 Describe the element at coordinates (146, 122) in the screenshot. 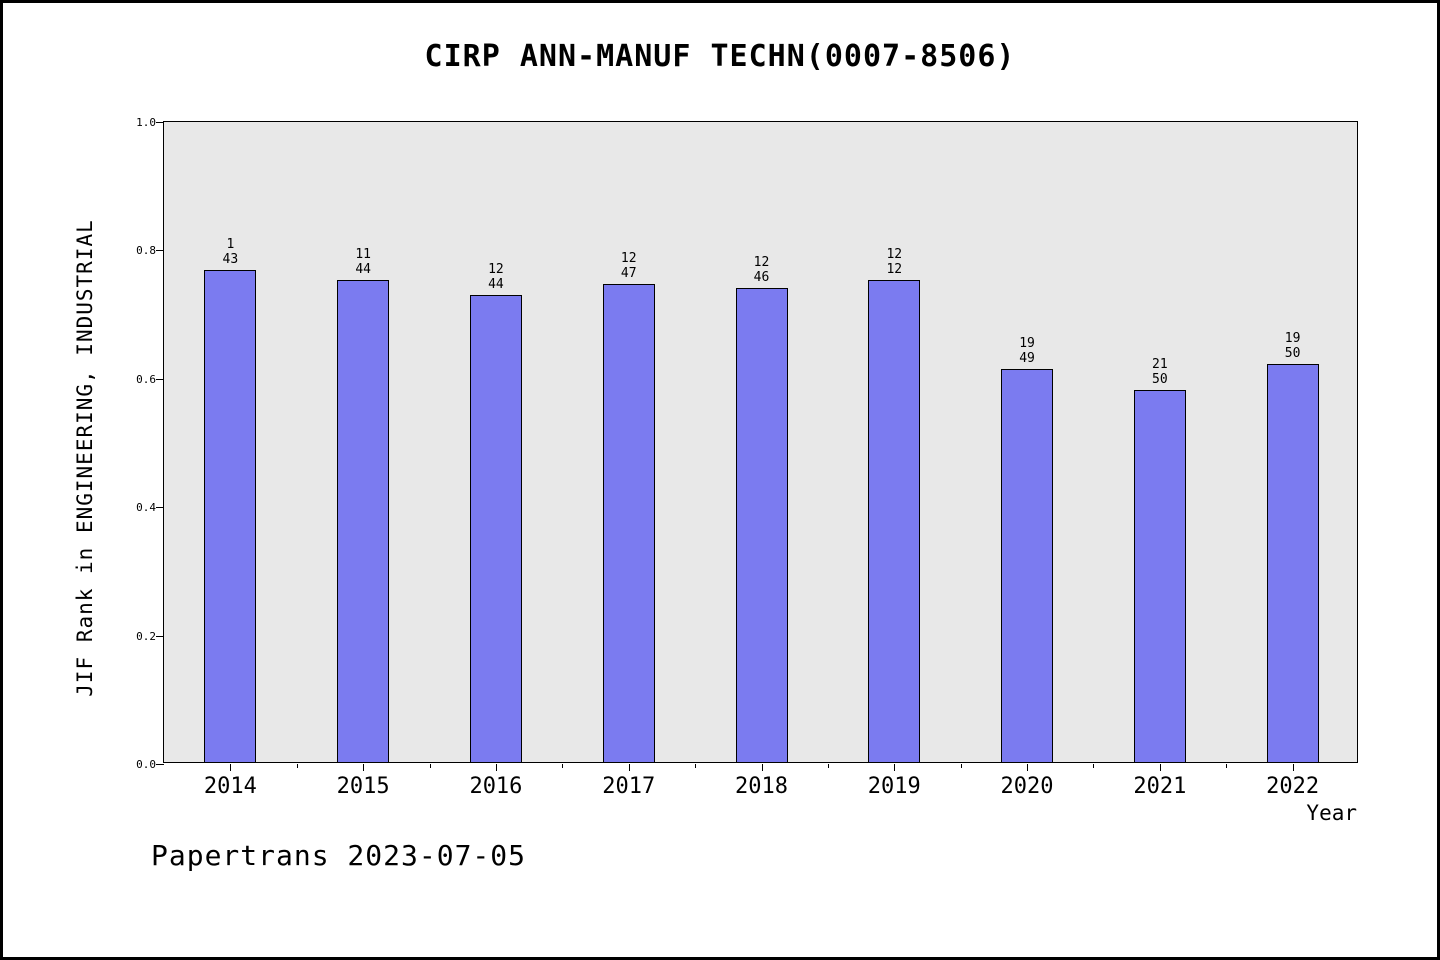

I see `y-tick-label-1.0: 1.0` at that location.